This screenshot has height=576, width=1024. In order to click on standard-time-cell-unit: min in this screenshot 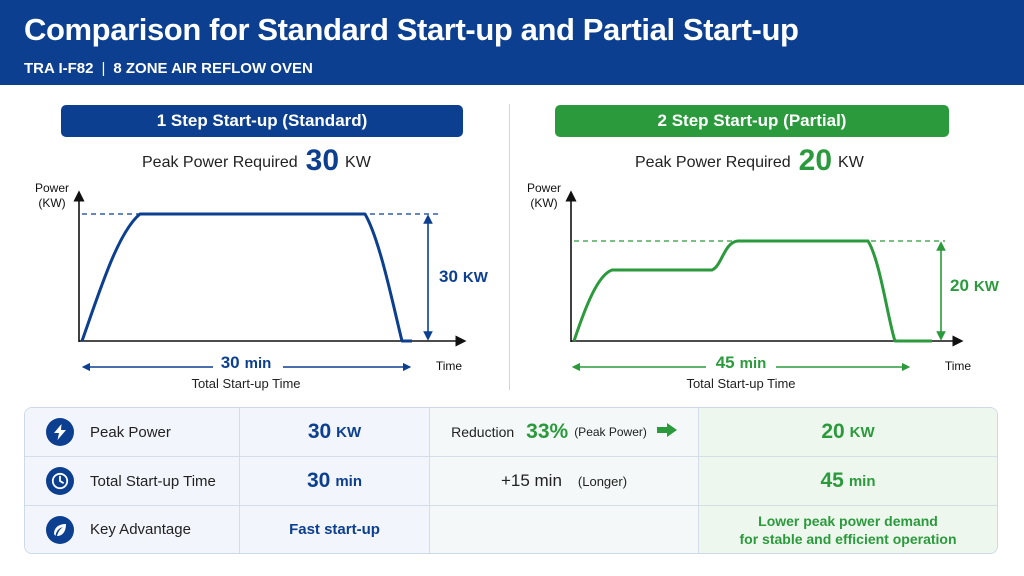, I will do `click(349, 481)`.